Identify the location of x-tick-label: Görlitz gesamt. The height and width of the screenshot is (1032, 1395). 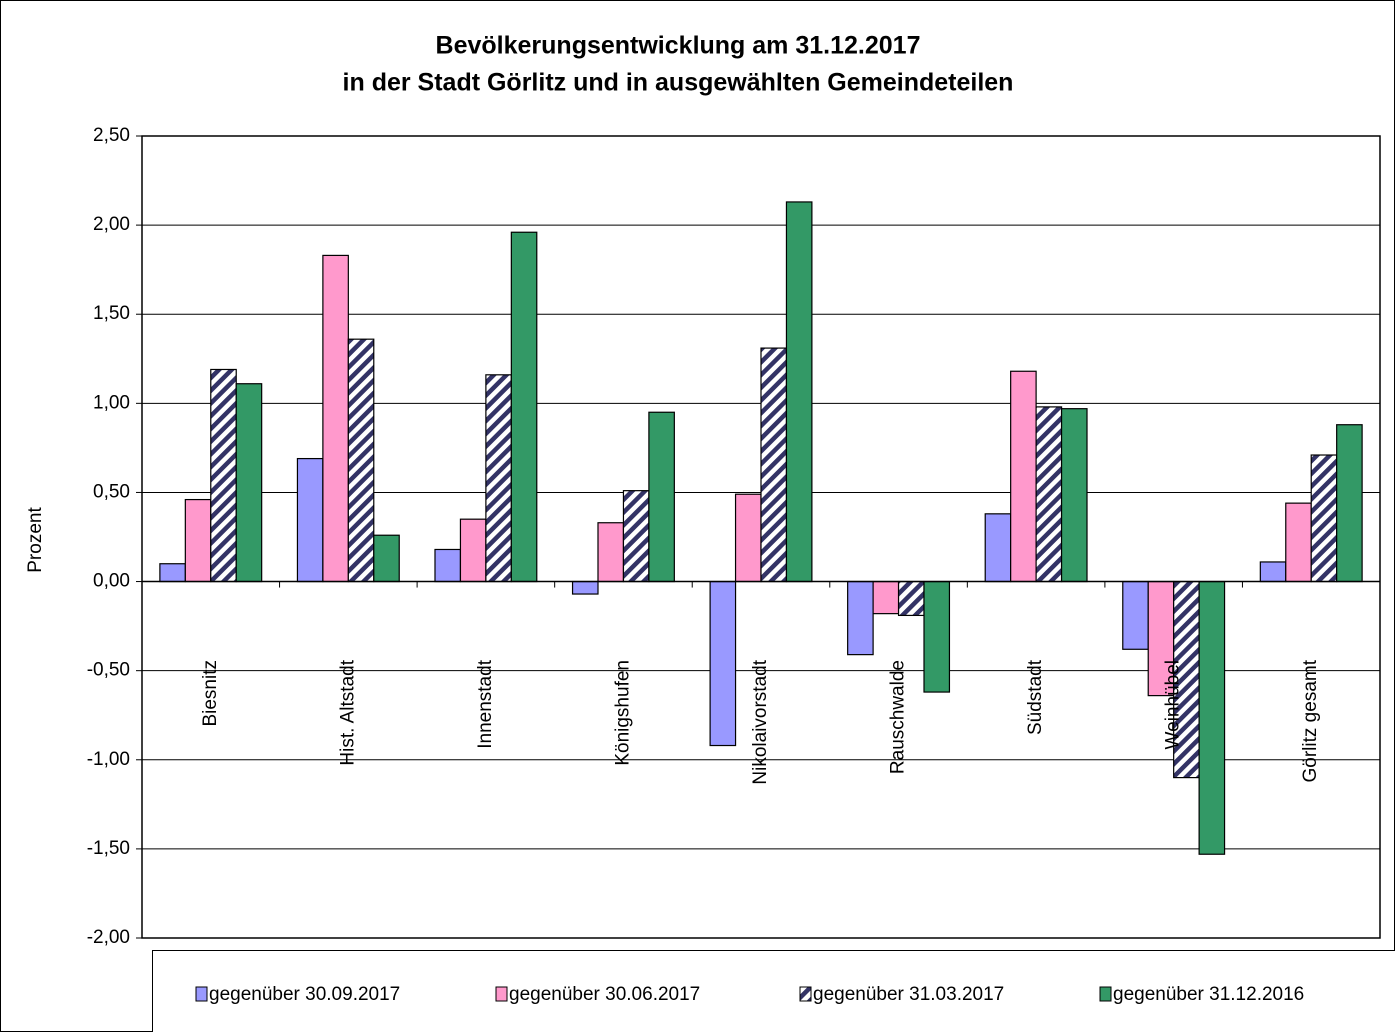
(1310, 720).